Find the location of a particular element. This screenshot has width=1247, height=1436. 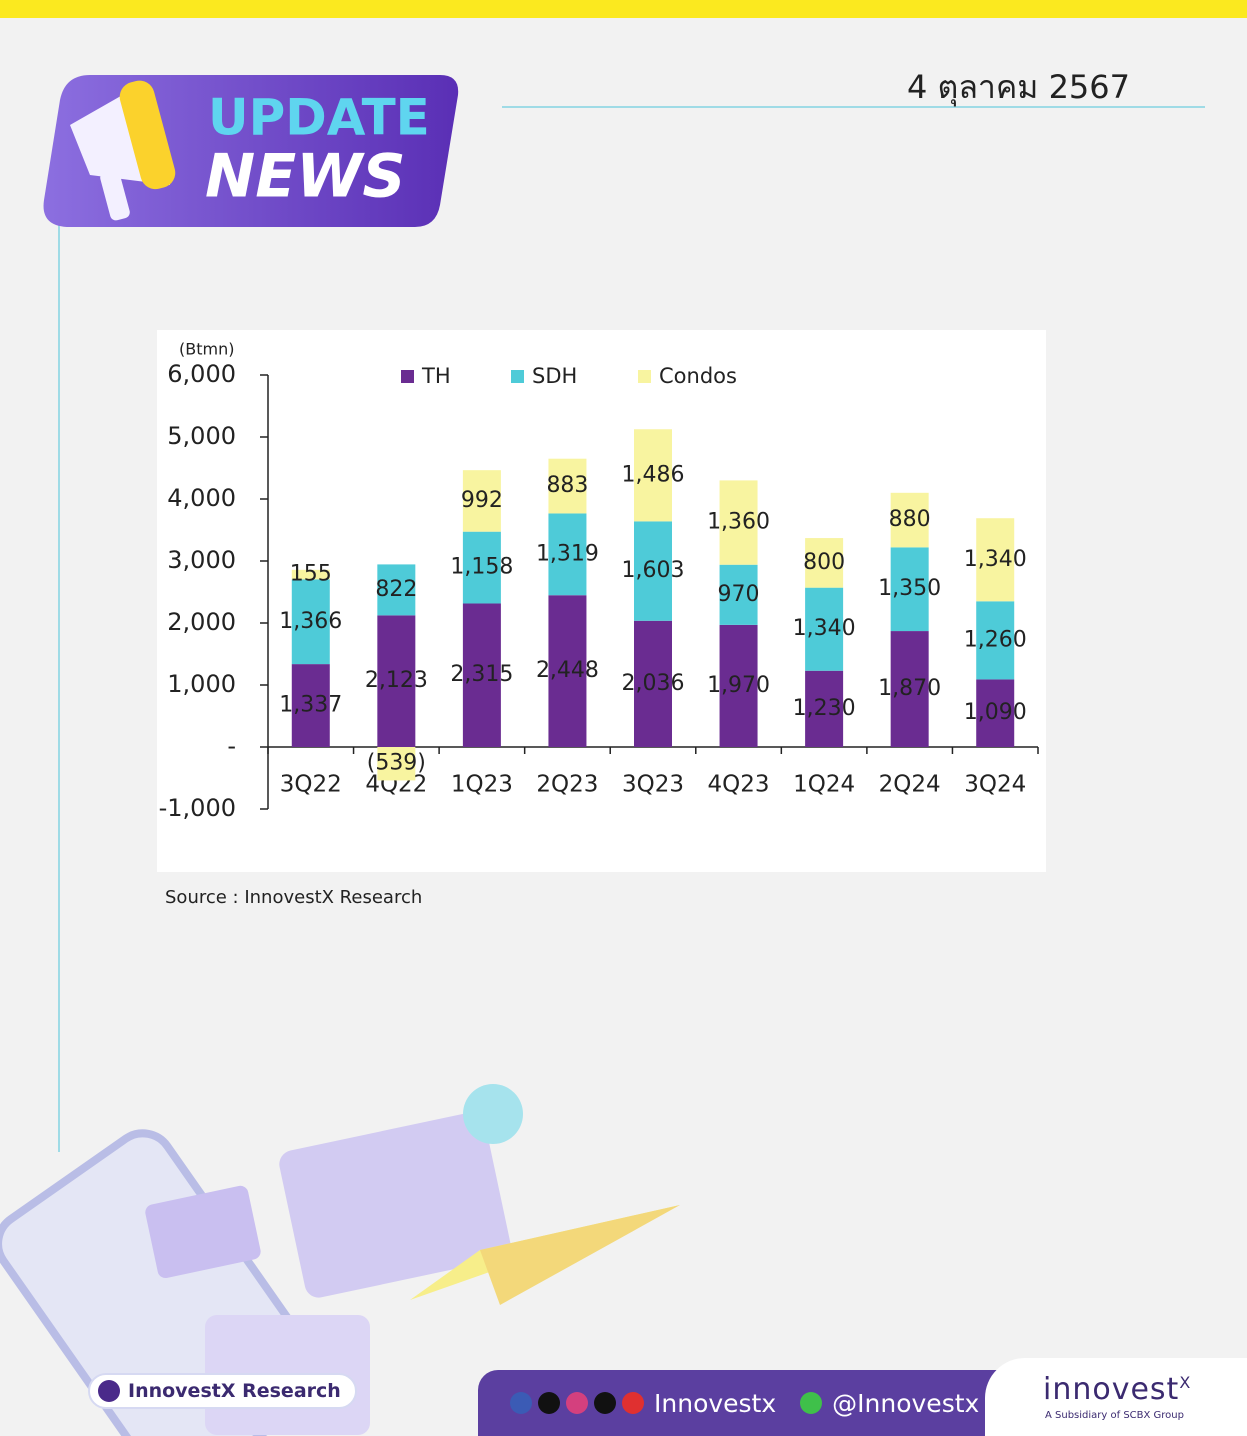

megaphone-handle is located at coordinates (115, 195).